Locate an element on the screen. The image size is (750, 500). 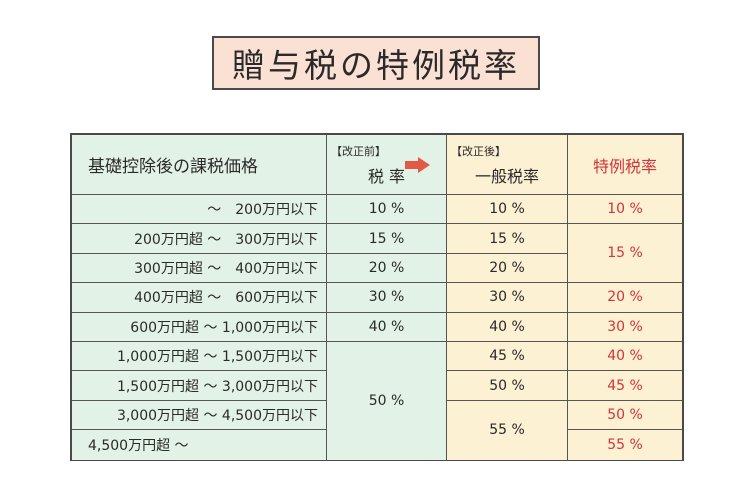
header-after-reform: 【改正後】 一般税率 is located at coordinates (507, 165).